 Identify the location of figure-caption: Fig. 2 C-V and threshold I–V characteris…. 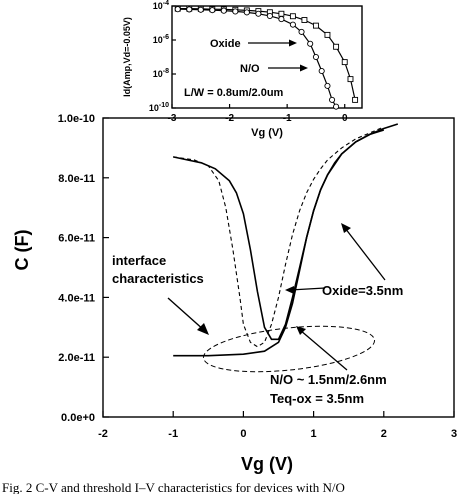
(173, 487).